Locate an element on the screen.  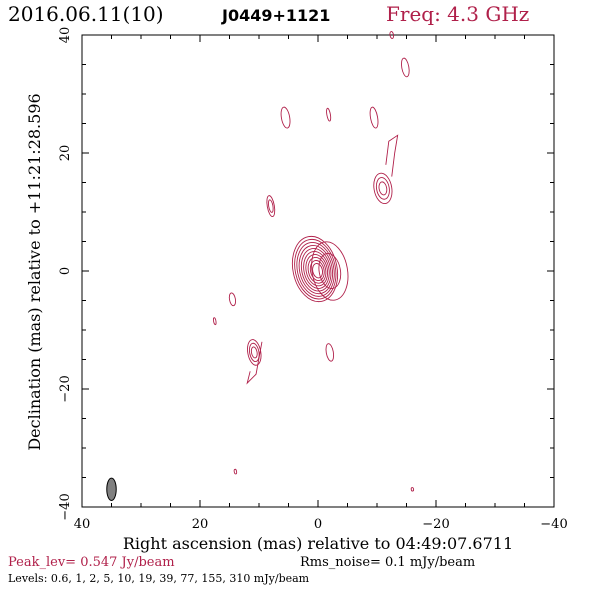
x-tick-label: −20 is located at coordinates (435, 524).